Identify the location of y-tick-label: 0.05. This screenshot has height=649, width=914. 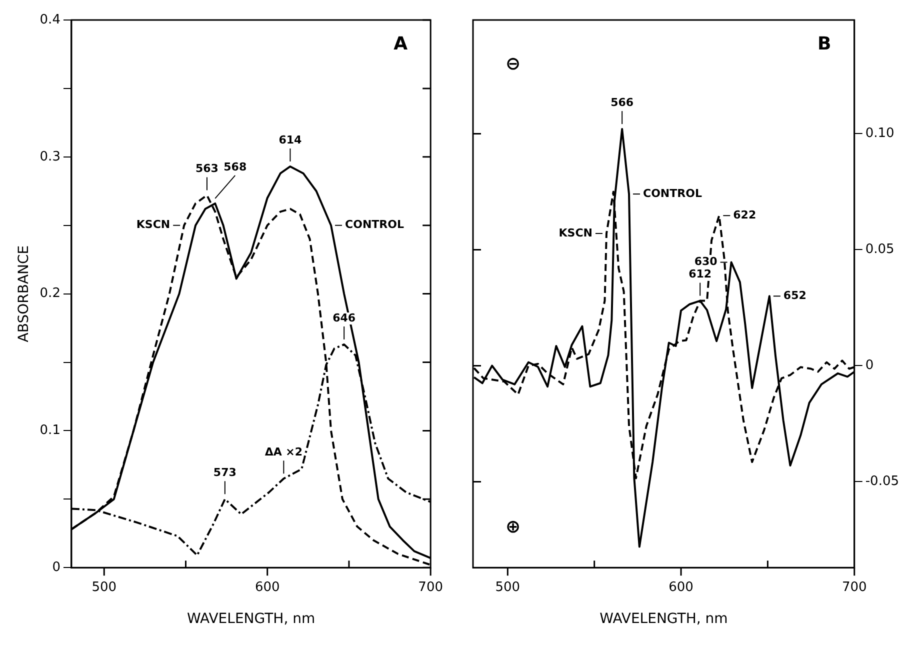
(879, 250).